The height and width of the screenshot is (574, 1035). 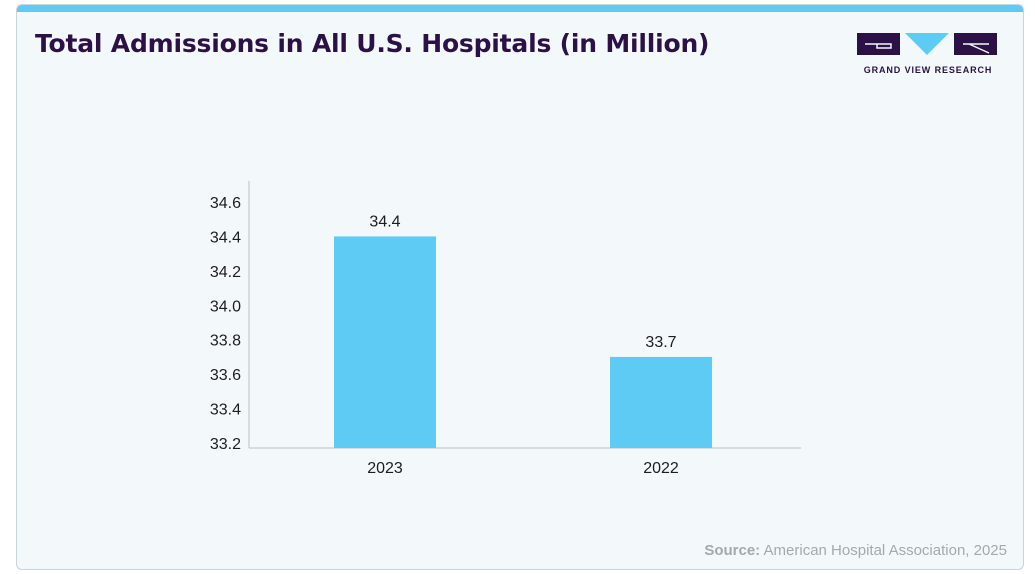 I want to click on y-tick-labels: 34.6 34.4 34.2 34.0 33.8 33.6 33.4 33.2, so click(x=225, y=324).